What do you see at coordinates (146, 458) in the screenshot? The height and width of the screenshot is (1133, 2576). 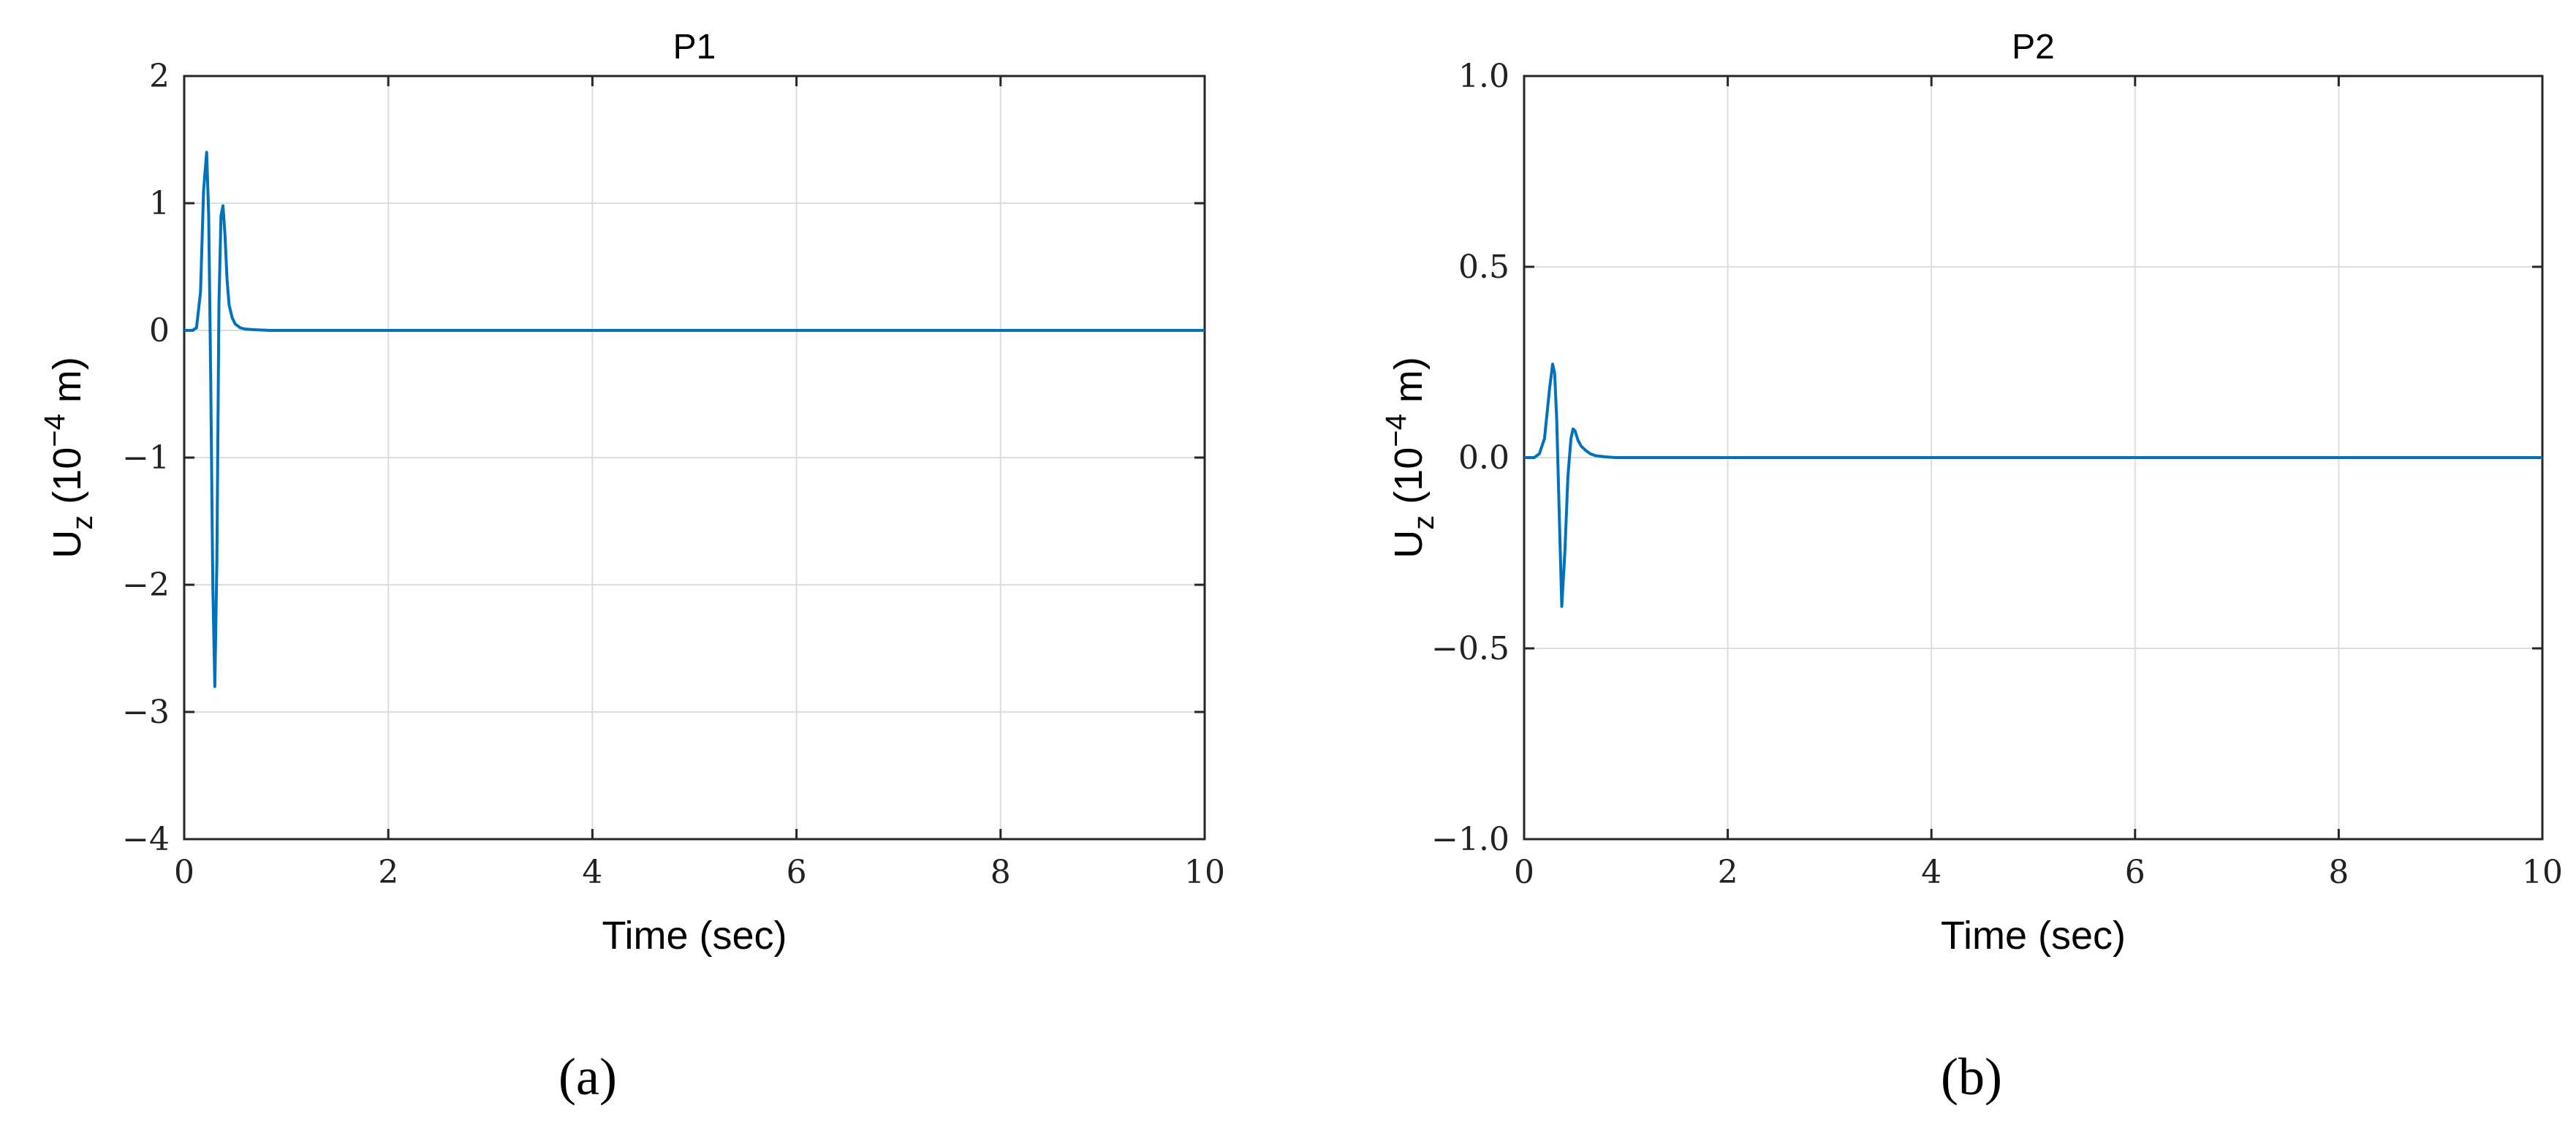 I see `y-tick-label: −1` at bounding box center [146, 458].